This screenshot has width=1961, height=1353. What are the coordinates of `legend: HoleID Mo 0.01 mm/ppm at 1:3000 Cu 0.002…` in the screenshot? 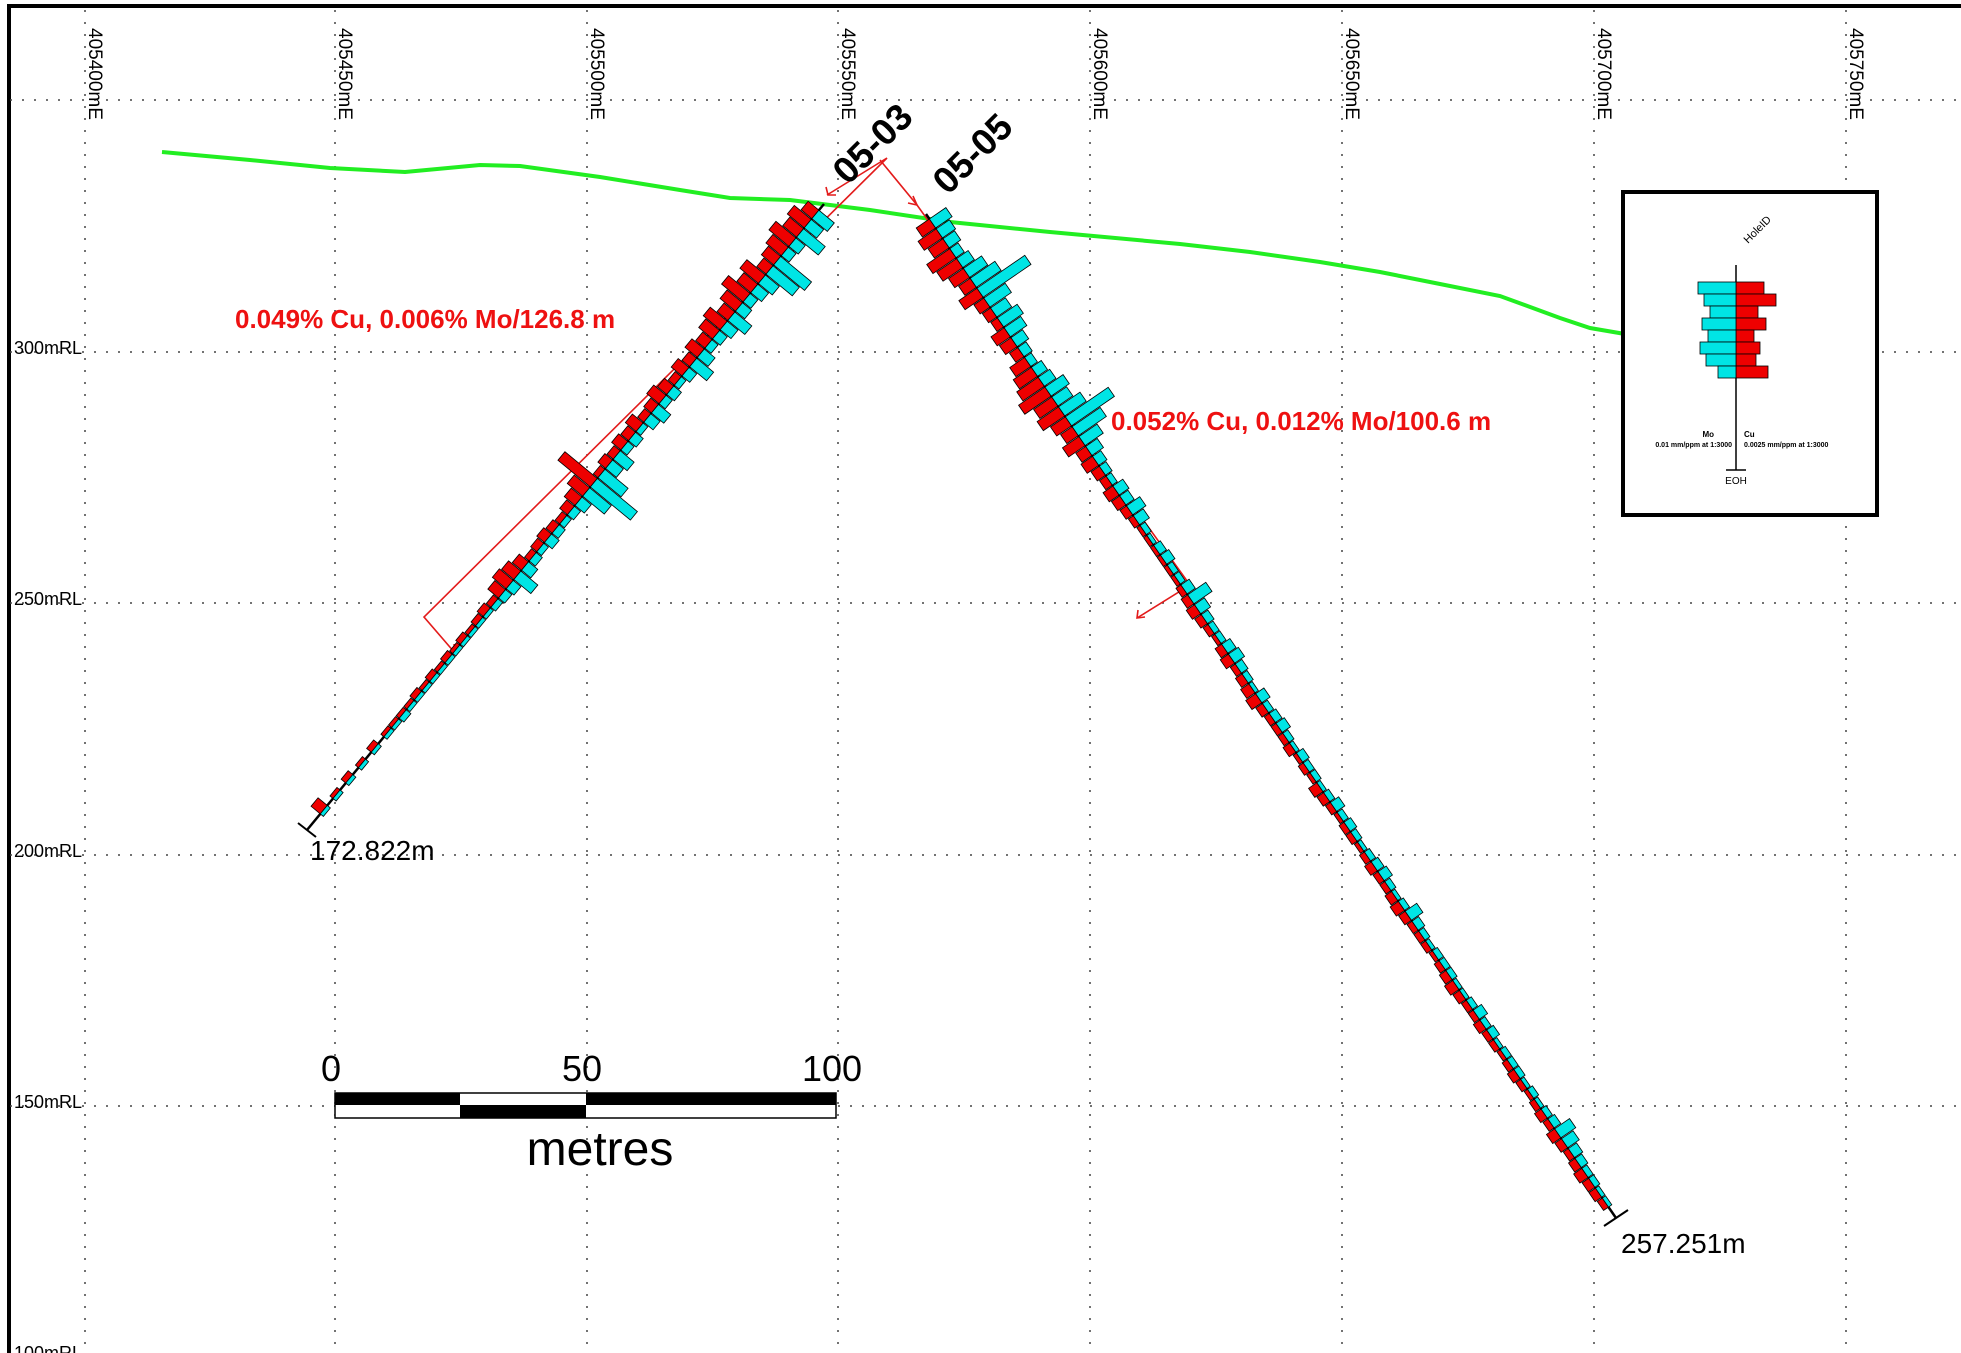 It's located at (1750, 353).